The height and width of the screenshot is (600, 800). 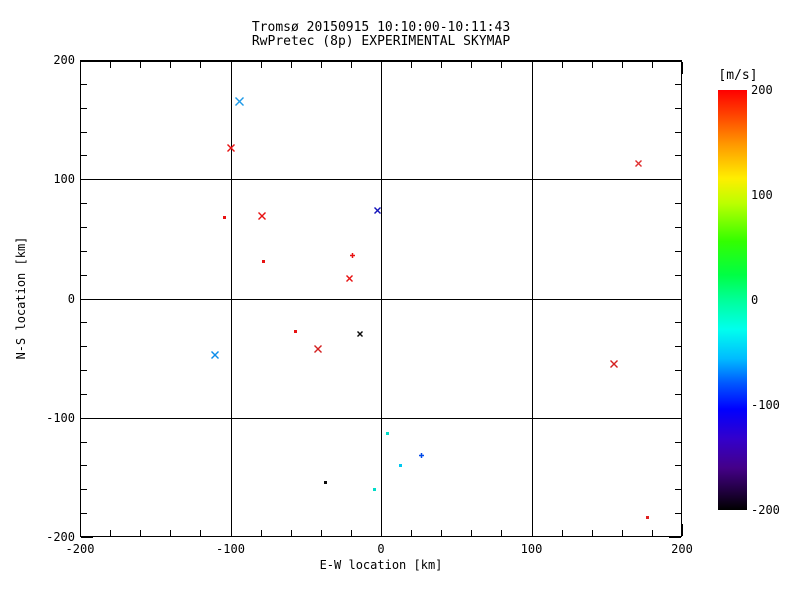 What do you see at coordinates (738, 75) in the screenshot?
I see `colorbar-title: [m/s]` at bounding box center [738, 75].